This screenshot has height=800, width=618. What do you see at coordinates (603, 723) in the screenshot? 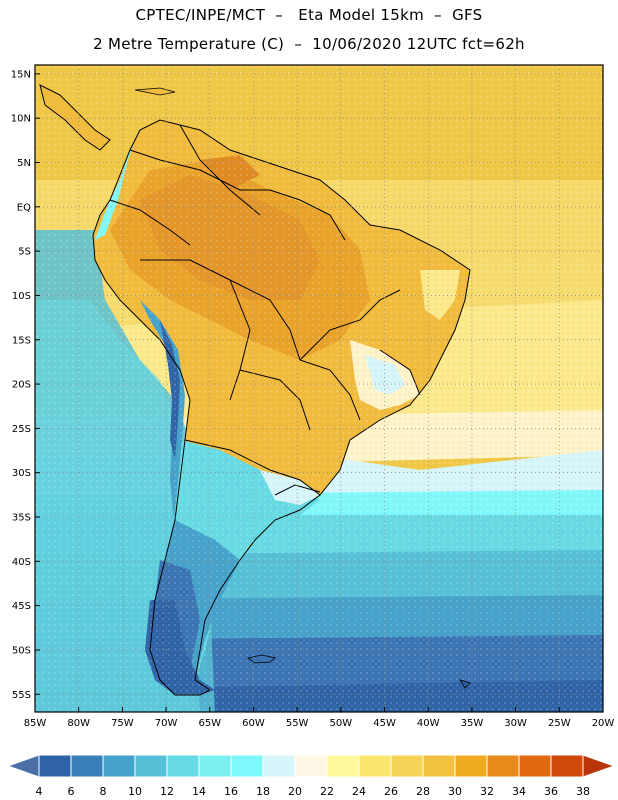
I see `lon-label: 20W` at bounding box center [603, 723].